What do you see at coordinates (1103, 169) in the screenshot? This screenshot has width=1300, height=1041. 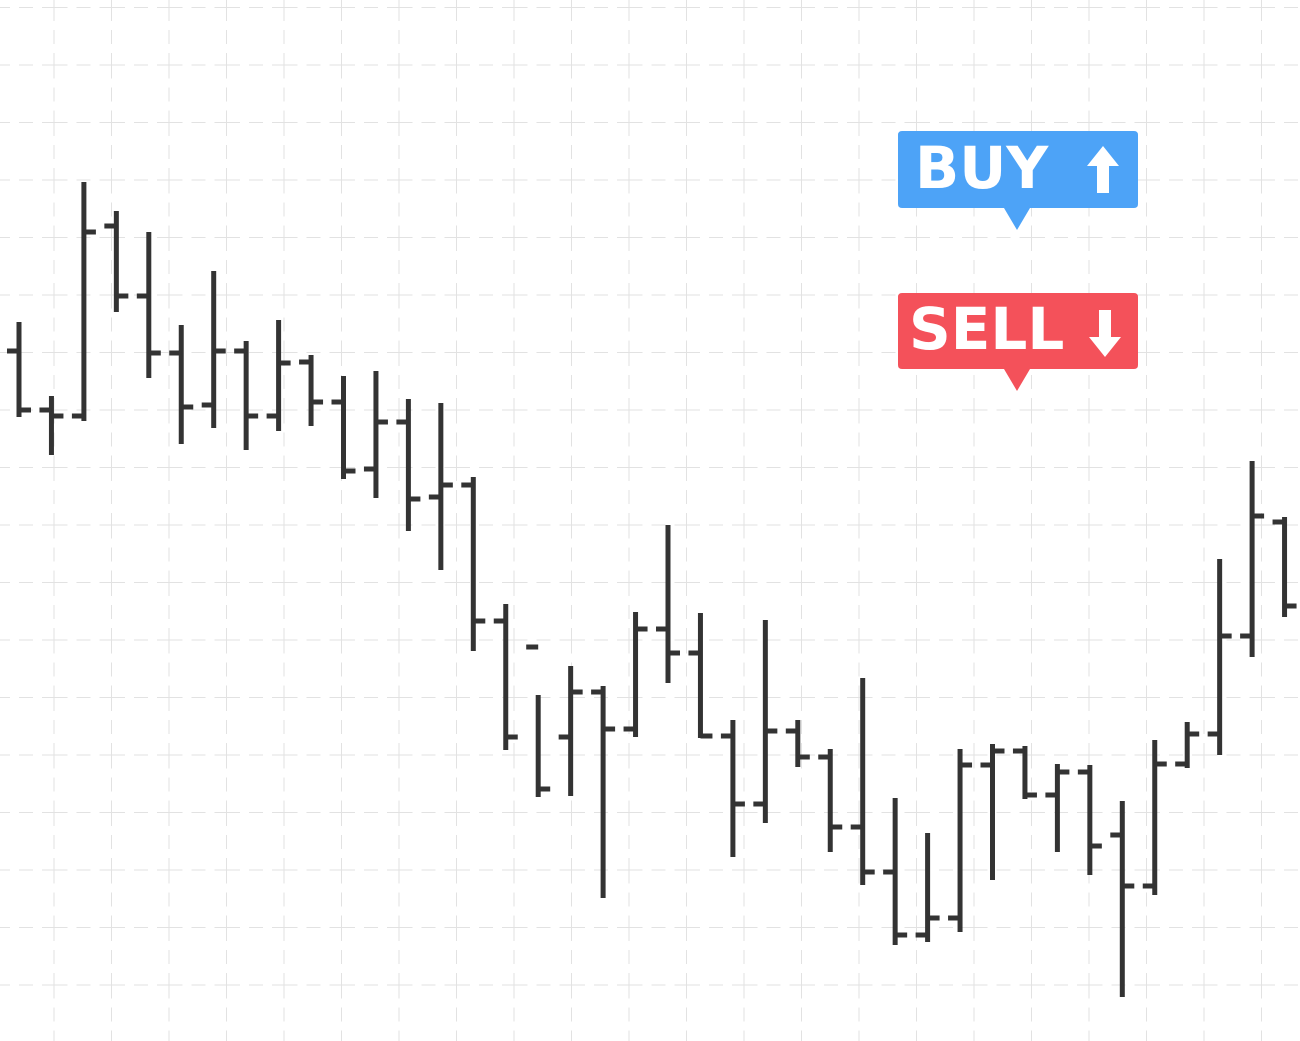 I see `up-arrow` at bounding box center [1103, 169].